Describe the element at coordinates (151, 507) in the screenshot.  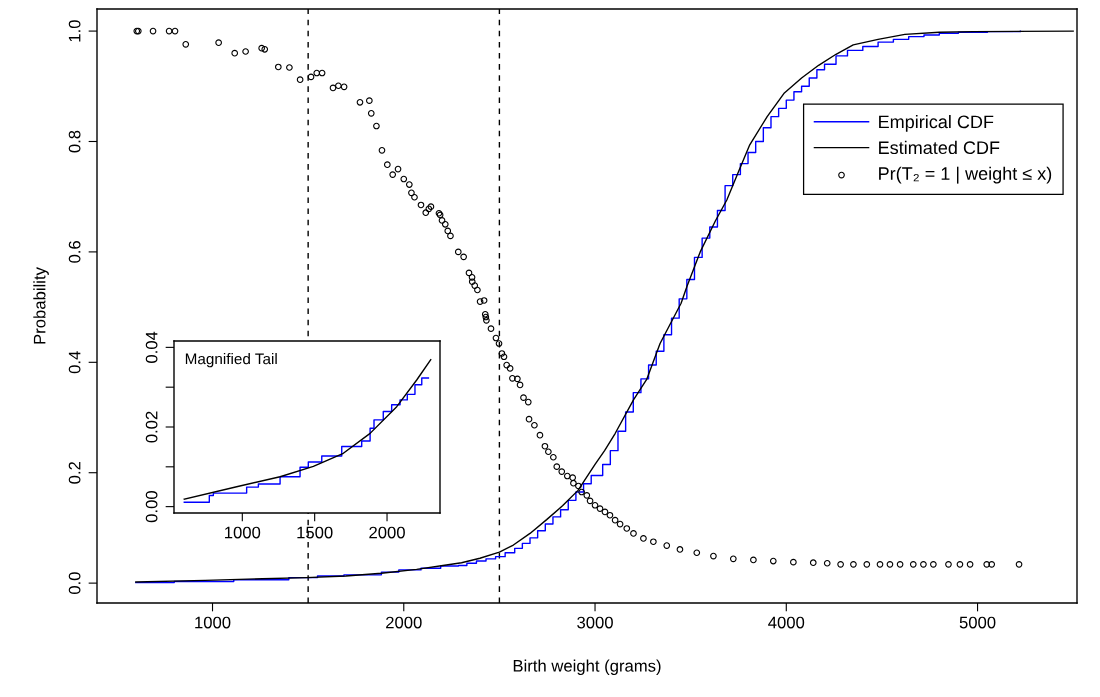
I see `y-tick-label: 0.00` at that location.